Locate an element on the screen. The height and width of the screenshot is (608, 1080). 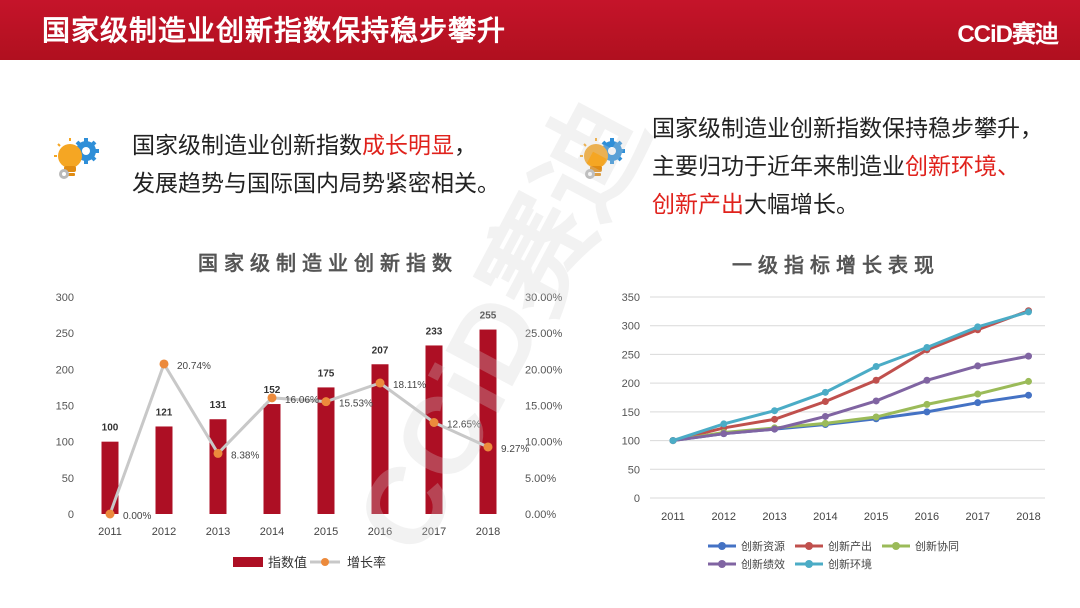
insight-text: ， is located at coordinates (465, 146).